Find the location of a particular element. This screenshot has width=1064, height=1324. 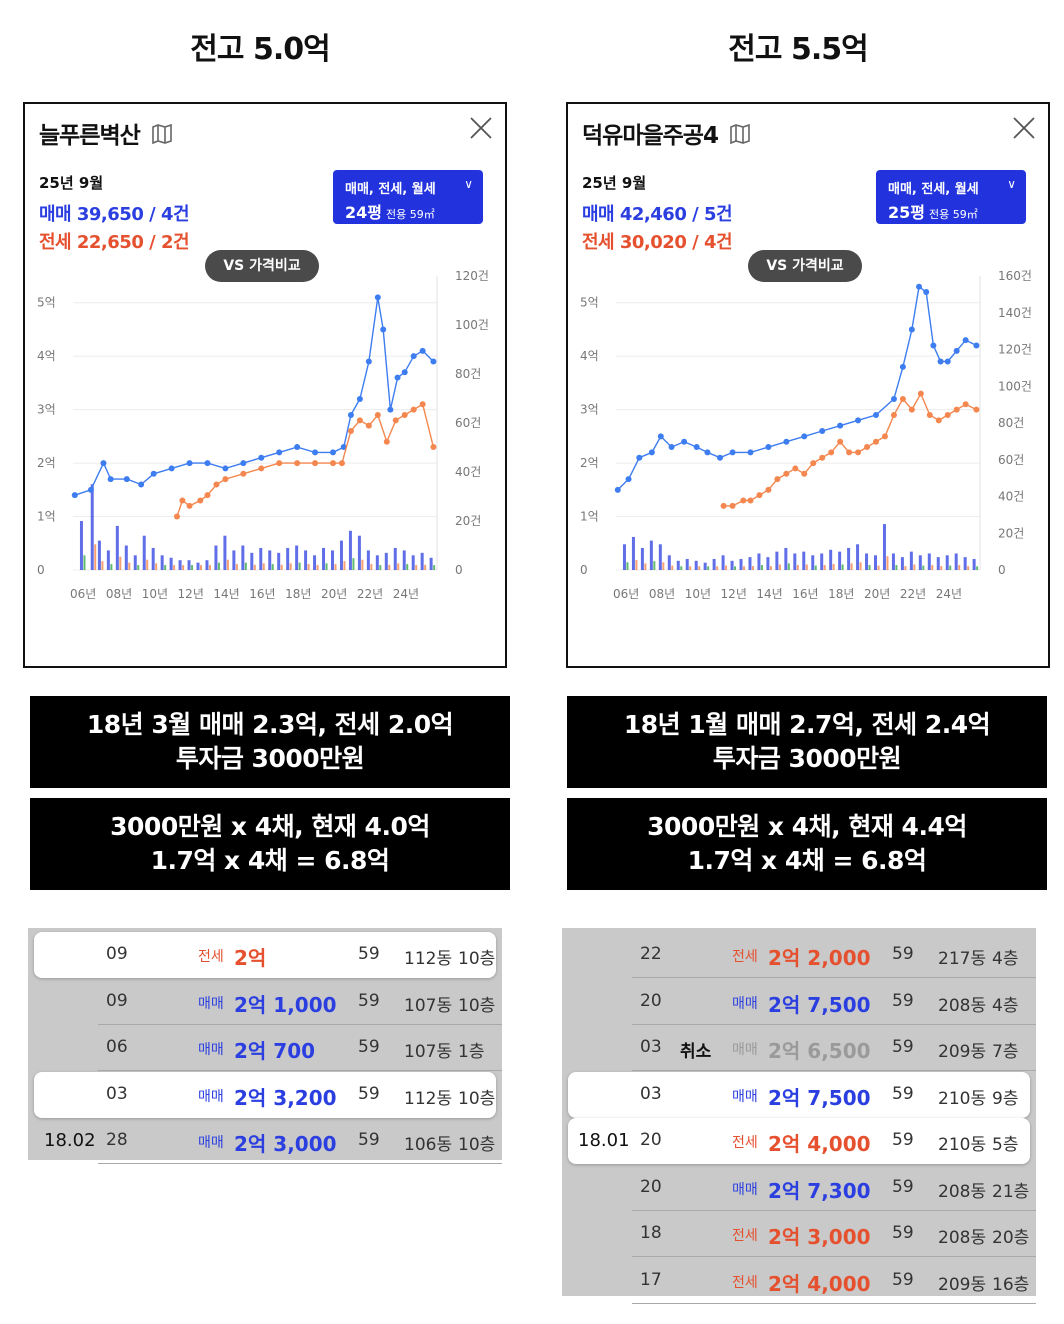

transaction-row: 18.02 28 매매 2억 3,000 59 106동 10층 is located at coordinates (265, 1141).